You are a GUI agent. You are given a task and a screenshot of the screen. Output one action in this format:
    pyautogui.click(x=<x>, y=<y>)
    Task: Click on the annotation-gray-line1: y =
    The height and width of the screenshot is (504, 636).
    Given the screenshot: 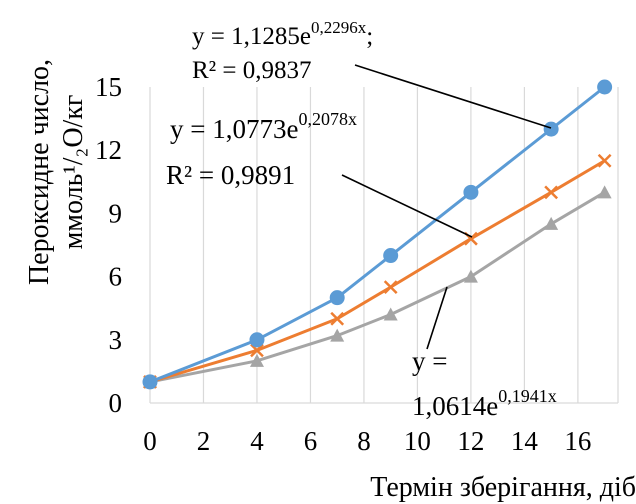 What is the action you would take?
    pyautogui.click(x=429, y=361)
    